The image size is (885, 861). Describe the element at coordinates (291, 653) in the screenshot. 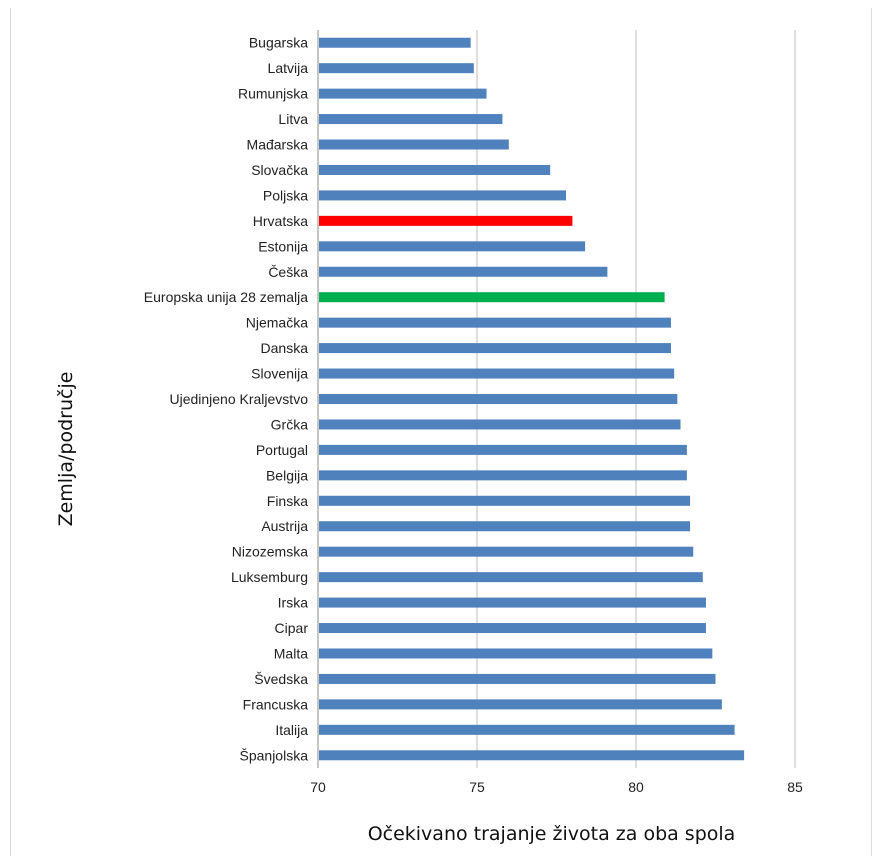

I see `category-label: Malta` at that location.